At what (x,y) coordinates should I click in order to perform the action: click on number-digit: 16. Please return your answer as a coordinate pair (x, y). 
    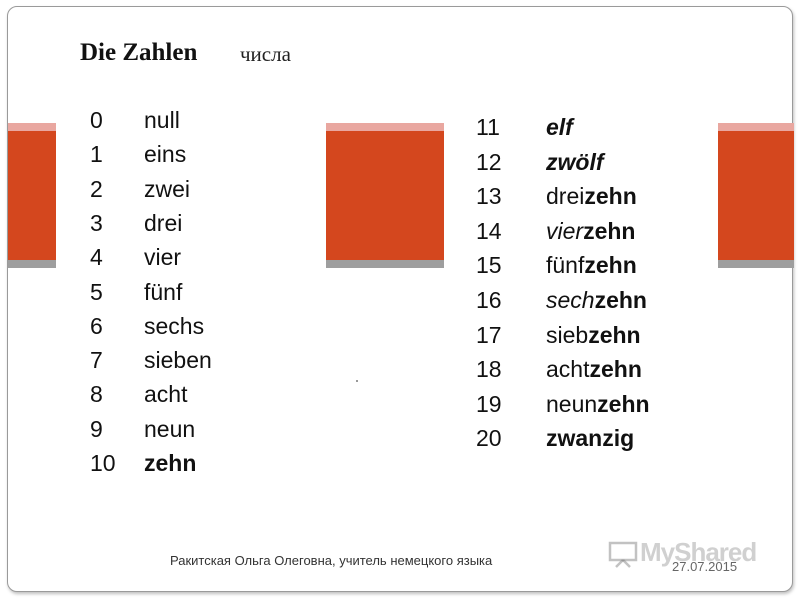
    Looking at the image, I should click on (489, 300).